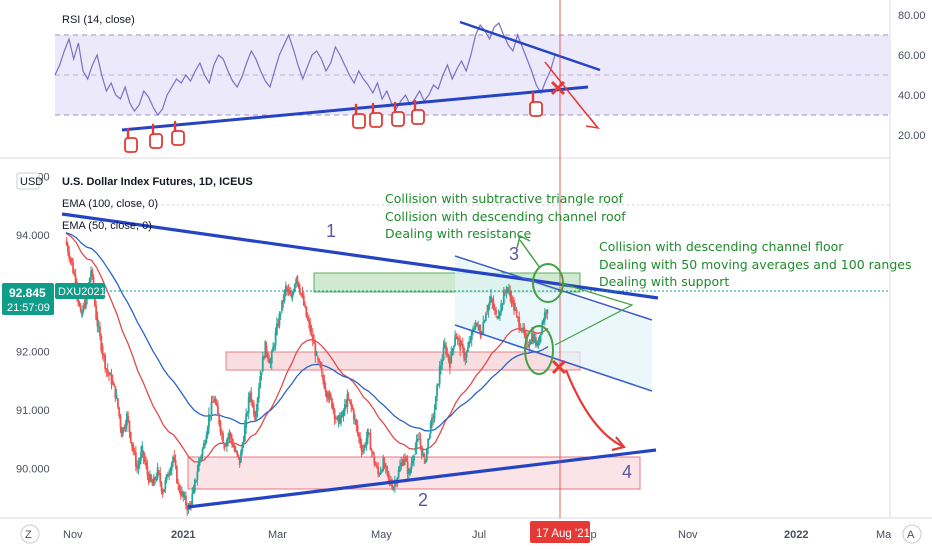  I want to click on currency-badge, so click(28, 181).